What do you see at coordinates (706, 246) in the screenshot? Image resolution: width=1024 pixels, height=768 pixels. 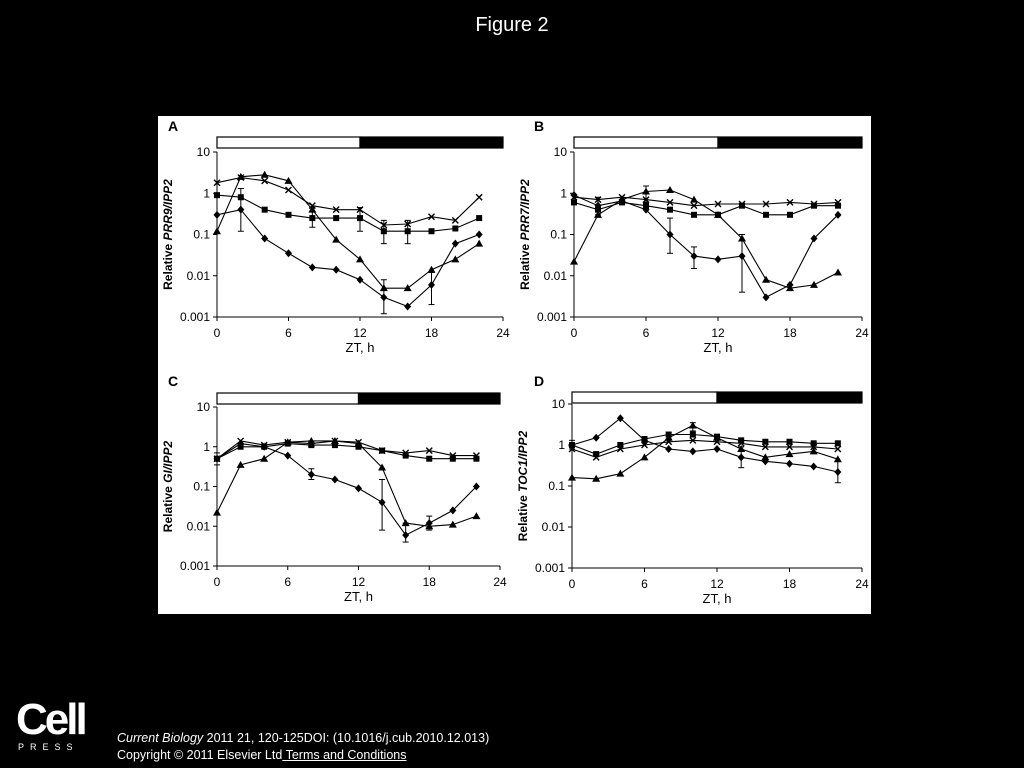 I see `series-line-diamond` at bounding box center [706, 246].